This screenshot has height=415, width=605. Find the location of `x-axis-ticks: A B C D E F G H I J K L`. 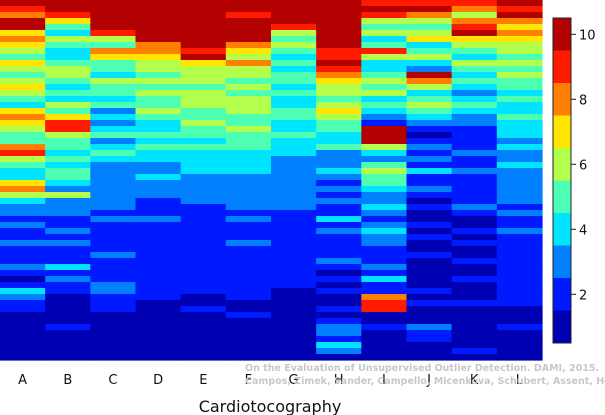

x-axis-ticks: A B C D E F G H I J K L is located at coordinates (271, 380).